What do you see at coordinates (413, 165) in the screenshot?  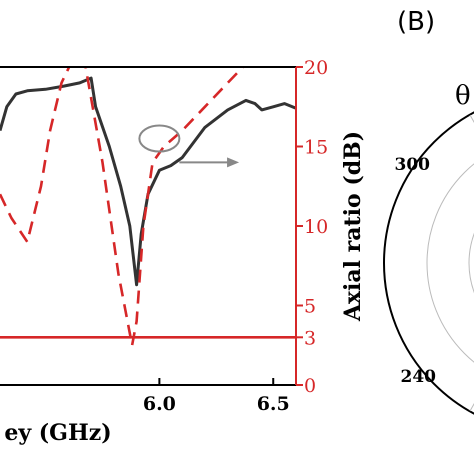 I see `polar-angle-label-300: 300` at bounding box center [413, 165].